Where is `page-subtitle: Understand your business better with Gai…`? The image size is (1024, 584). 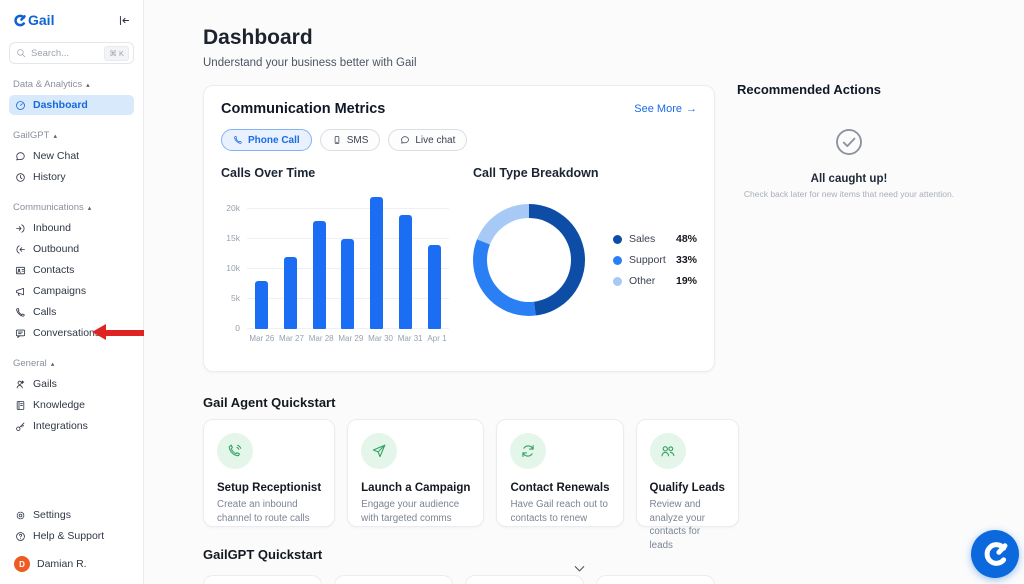 page-subtitle: Understand your business better with Gai… is located at coordinates (310, 63).